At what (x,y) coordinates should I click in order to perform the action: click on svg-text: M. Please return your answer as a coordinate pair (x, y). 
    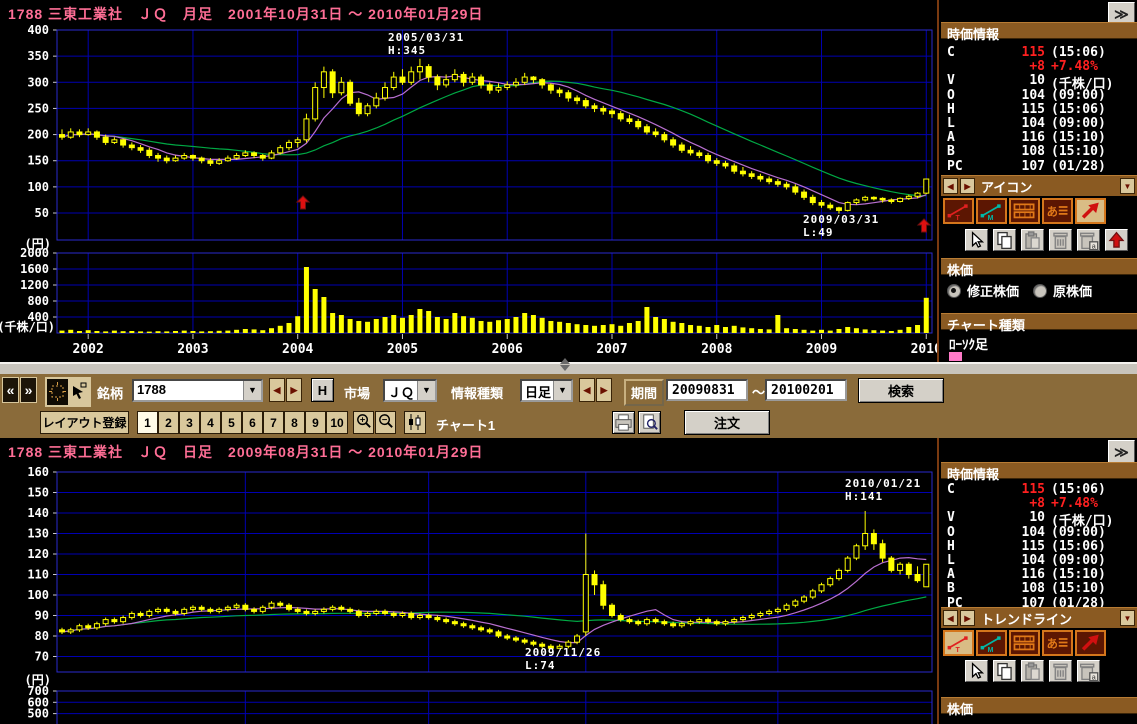
    Looking at the image, I should click on (991, 650).